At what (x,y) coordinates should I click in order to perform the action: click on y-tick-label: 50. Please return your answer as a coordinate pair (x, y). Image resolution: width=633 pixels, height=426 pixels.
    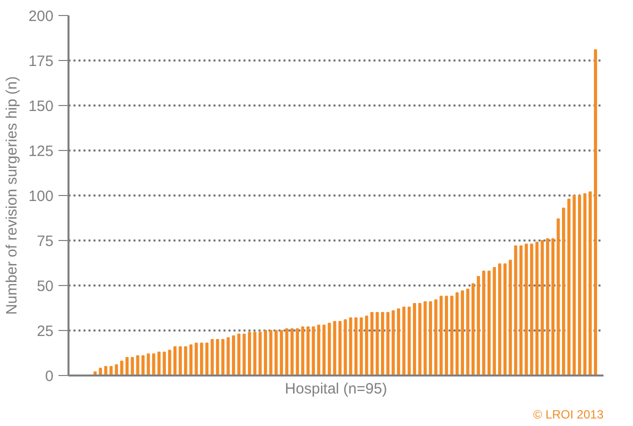
    Looking at the image, I should click on (45, 286).